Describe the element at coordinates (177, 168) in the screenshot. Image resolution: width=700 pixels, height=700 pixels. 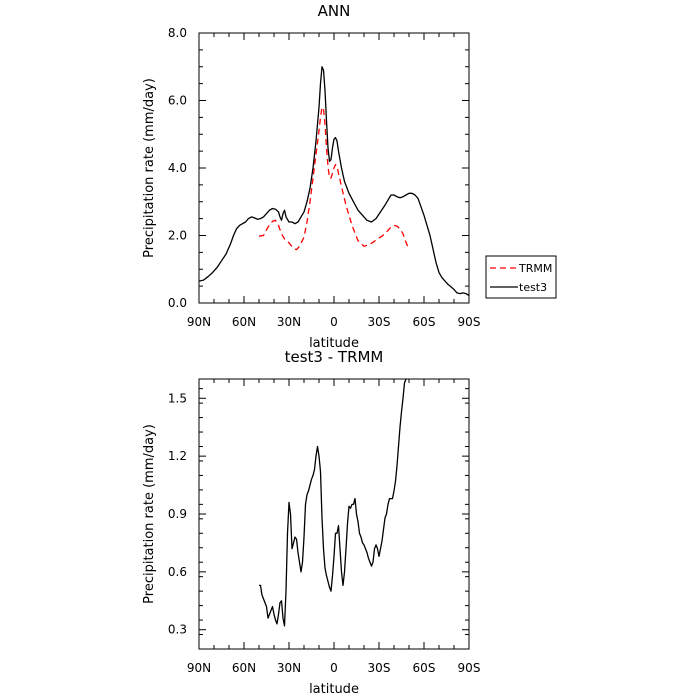
I see `y-tick-label: 4.0` at that location.